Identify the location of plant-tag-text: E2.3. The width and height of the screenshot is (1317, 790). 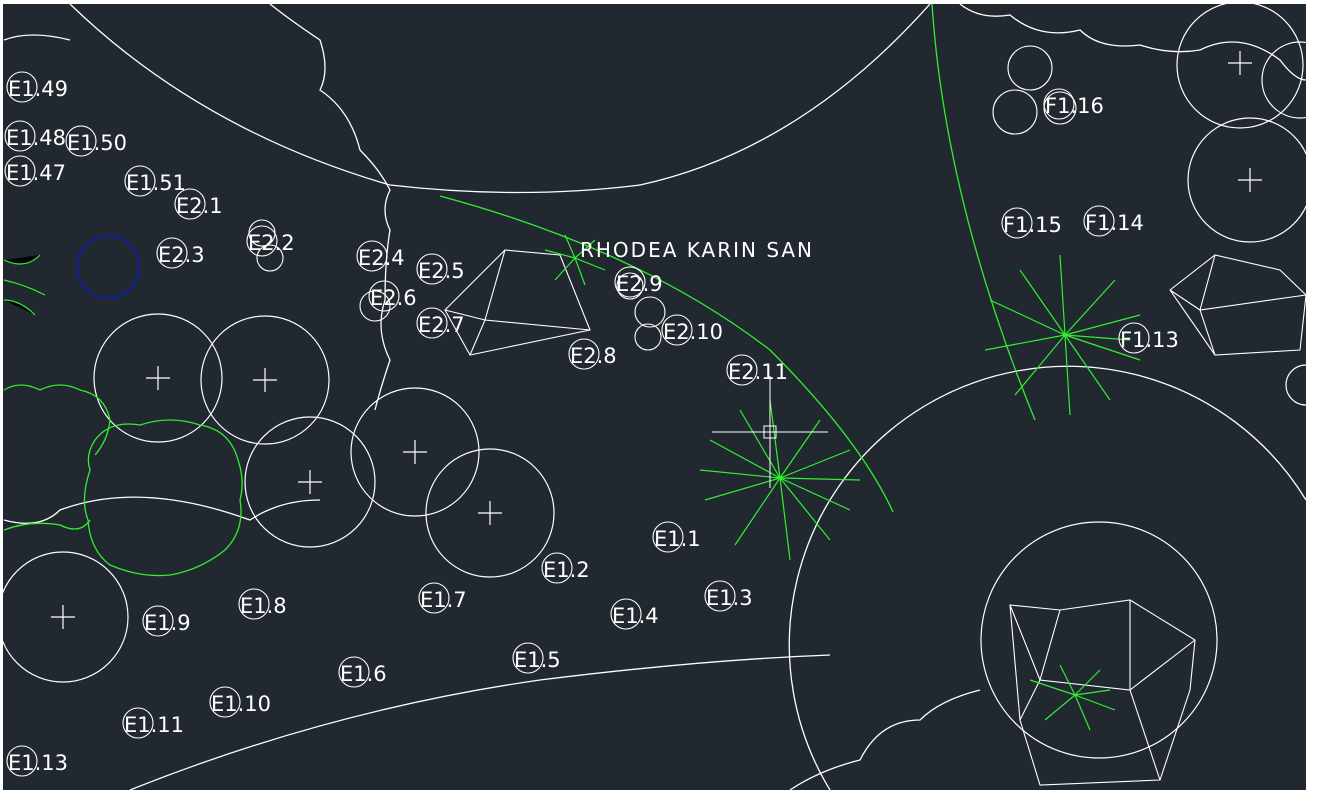
(181, 255).